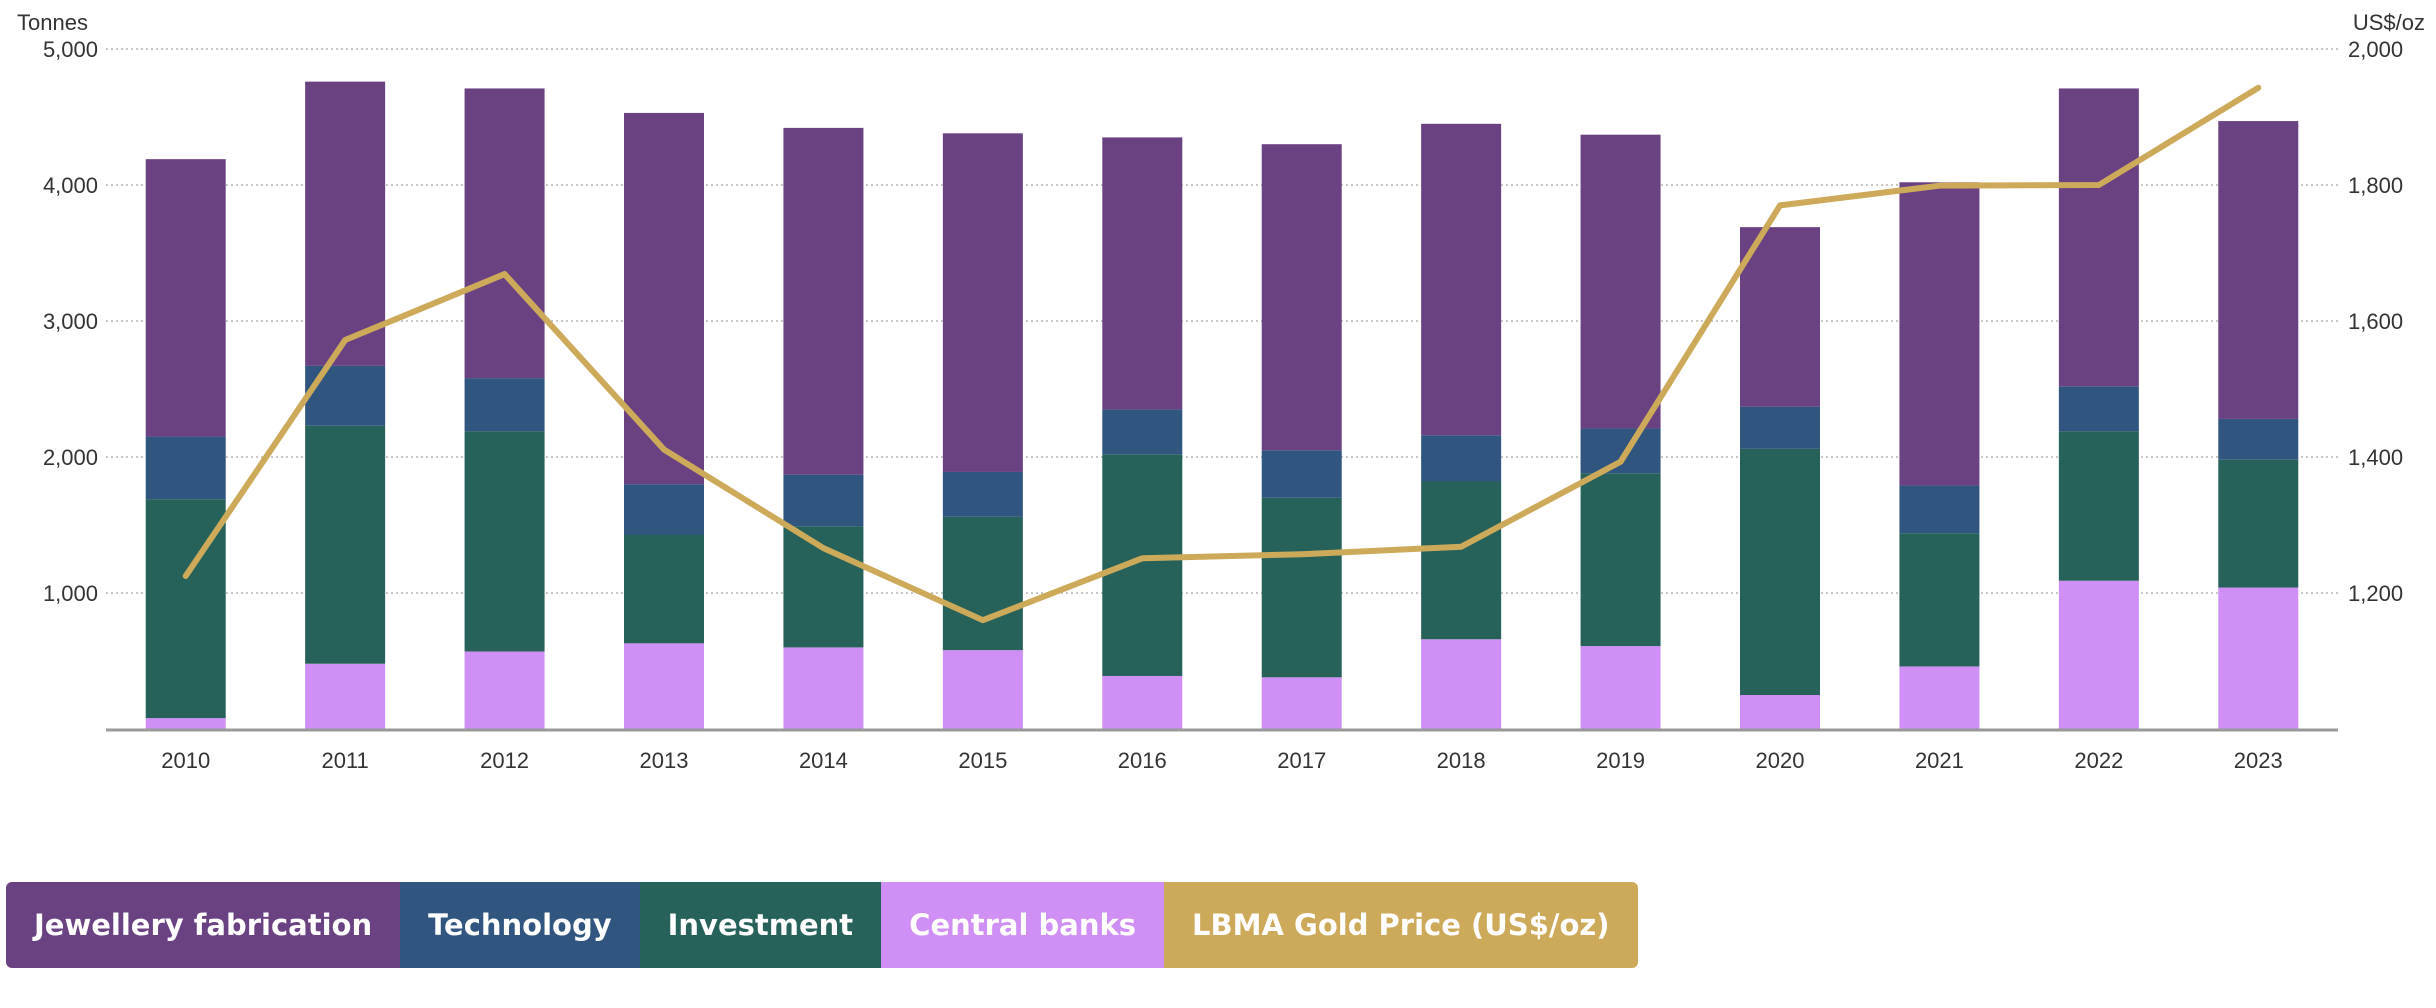 The image size is (2436, 1008). Describe the element at coordinates (70, 49) in the screenshot. I see `y-tick-label-left: 5,000` at that location.